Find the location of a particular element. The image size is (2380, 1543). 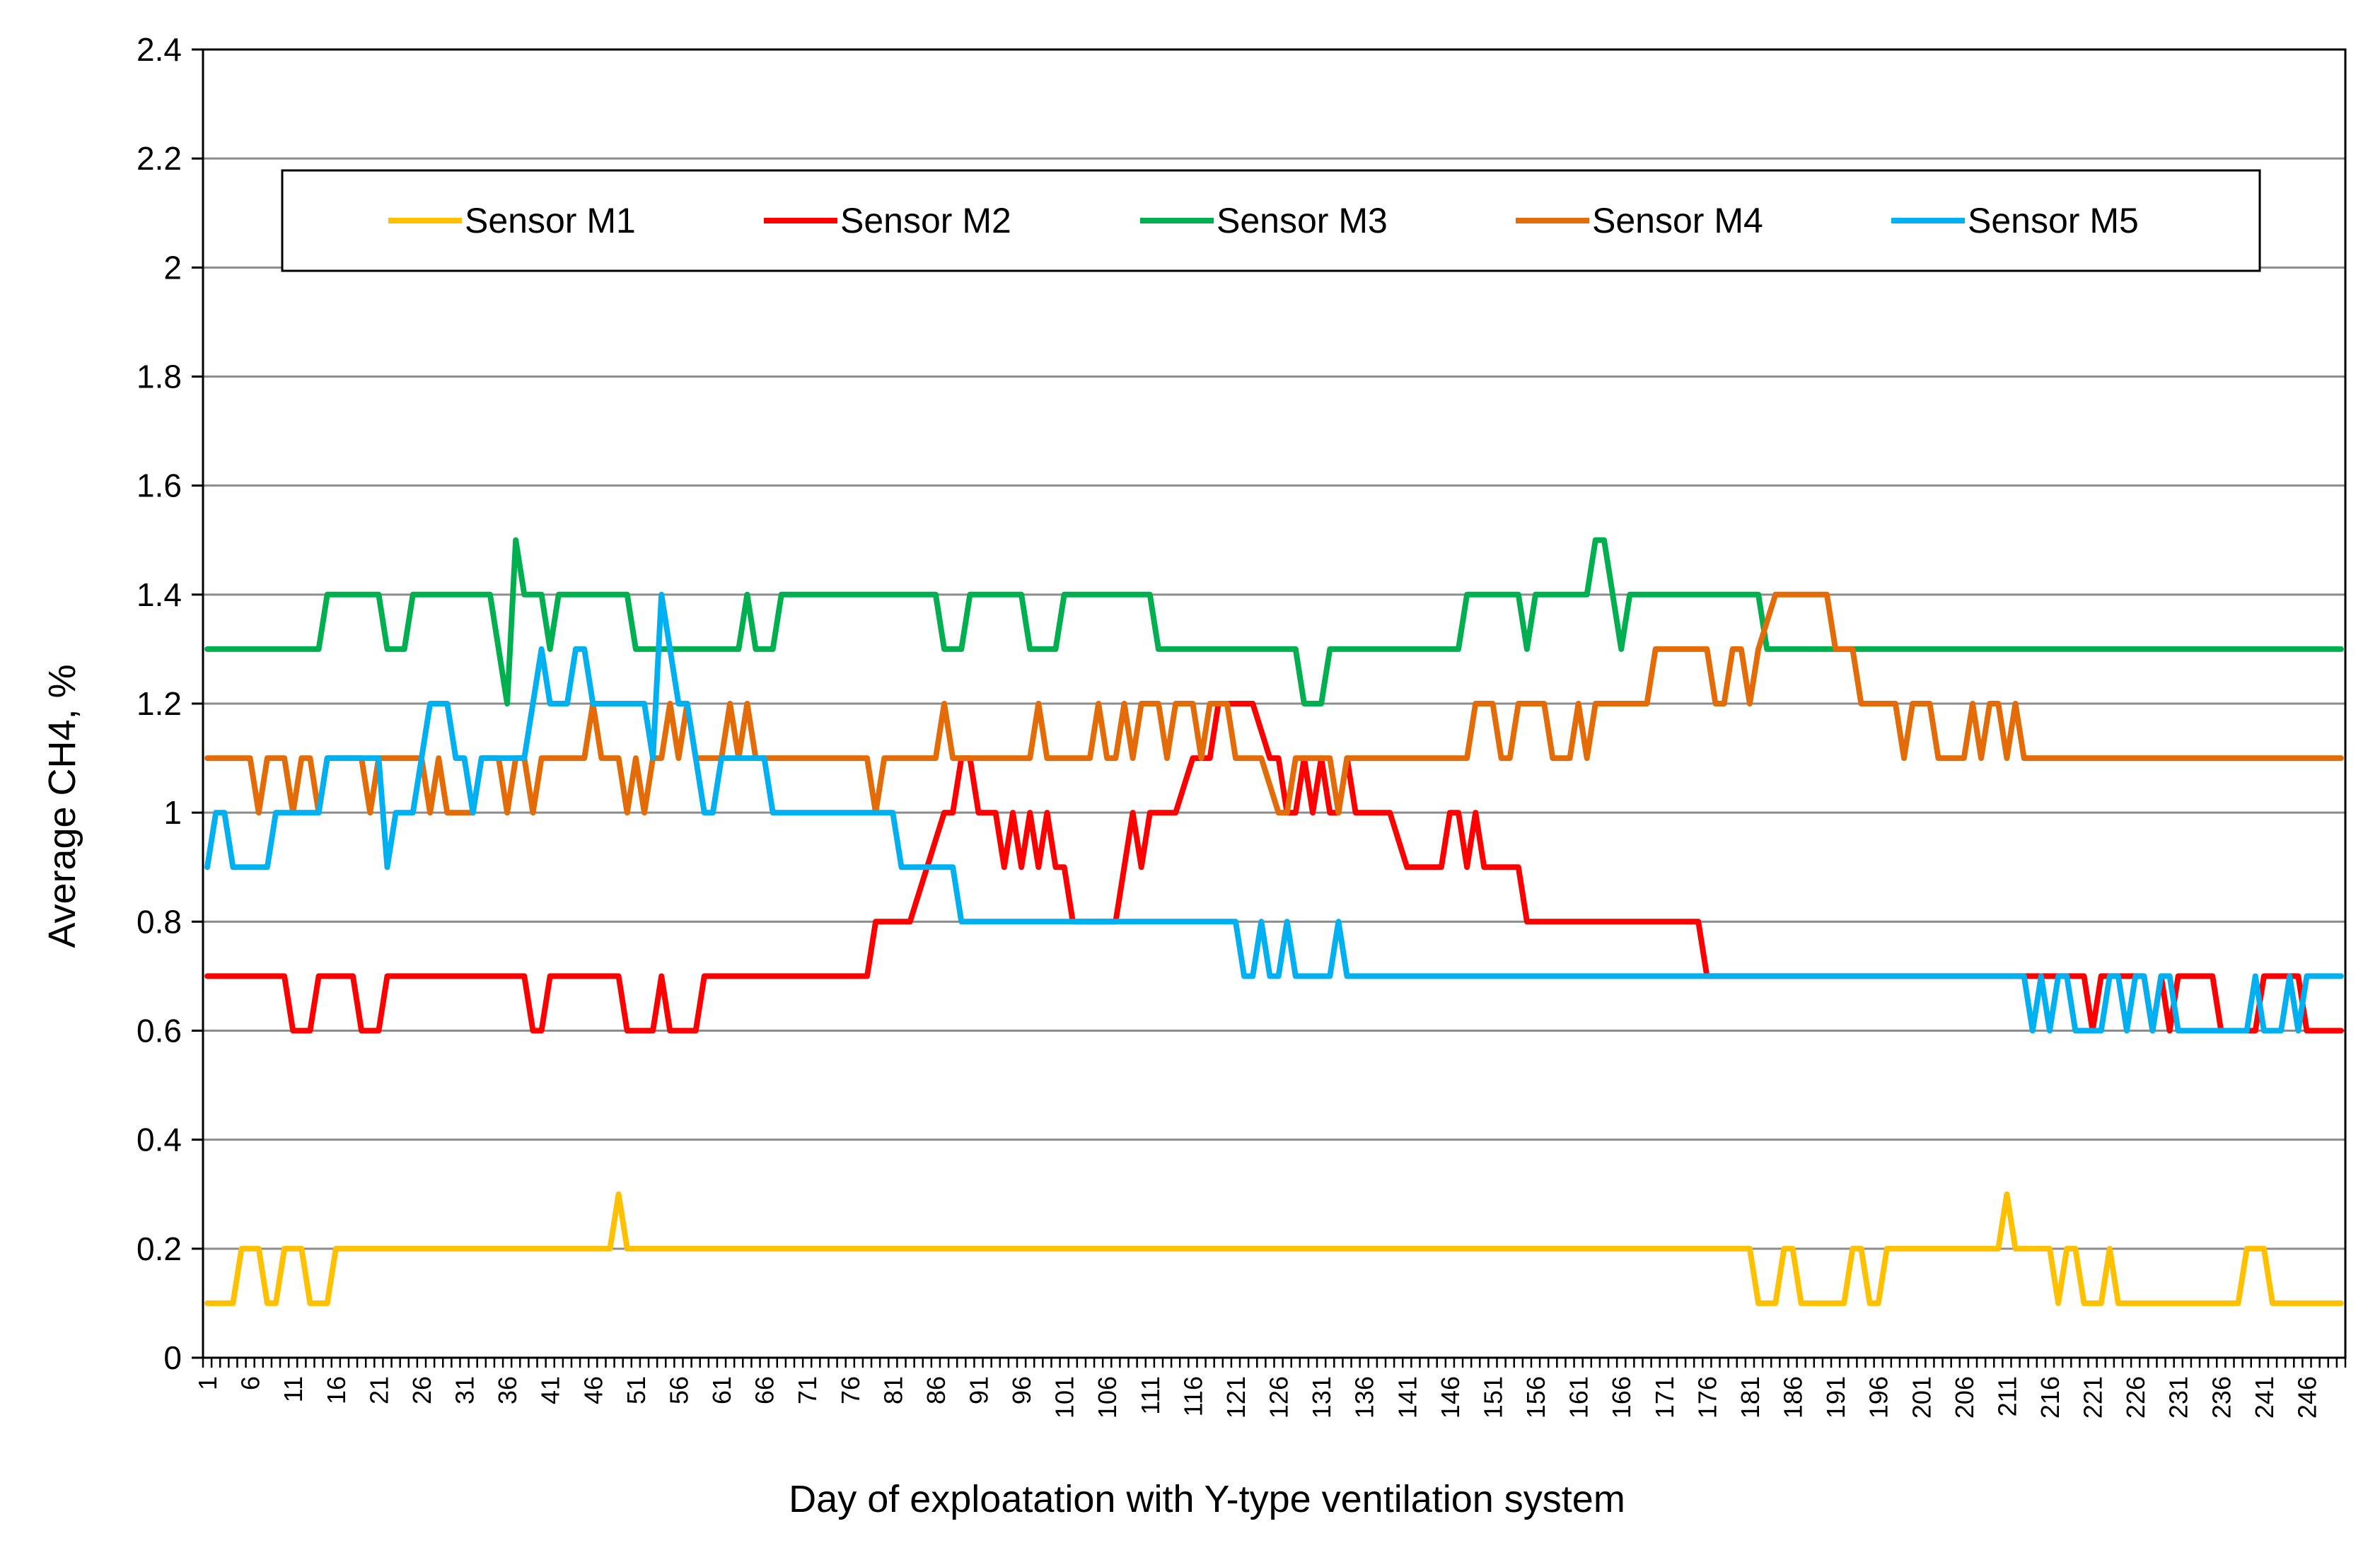

x-tick-label: 131 is located at coordinates (1322, 1398).